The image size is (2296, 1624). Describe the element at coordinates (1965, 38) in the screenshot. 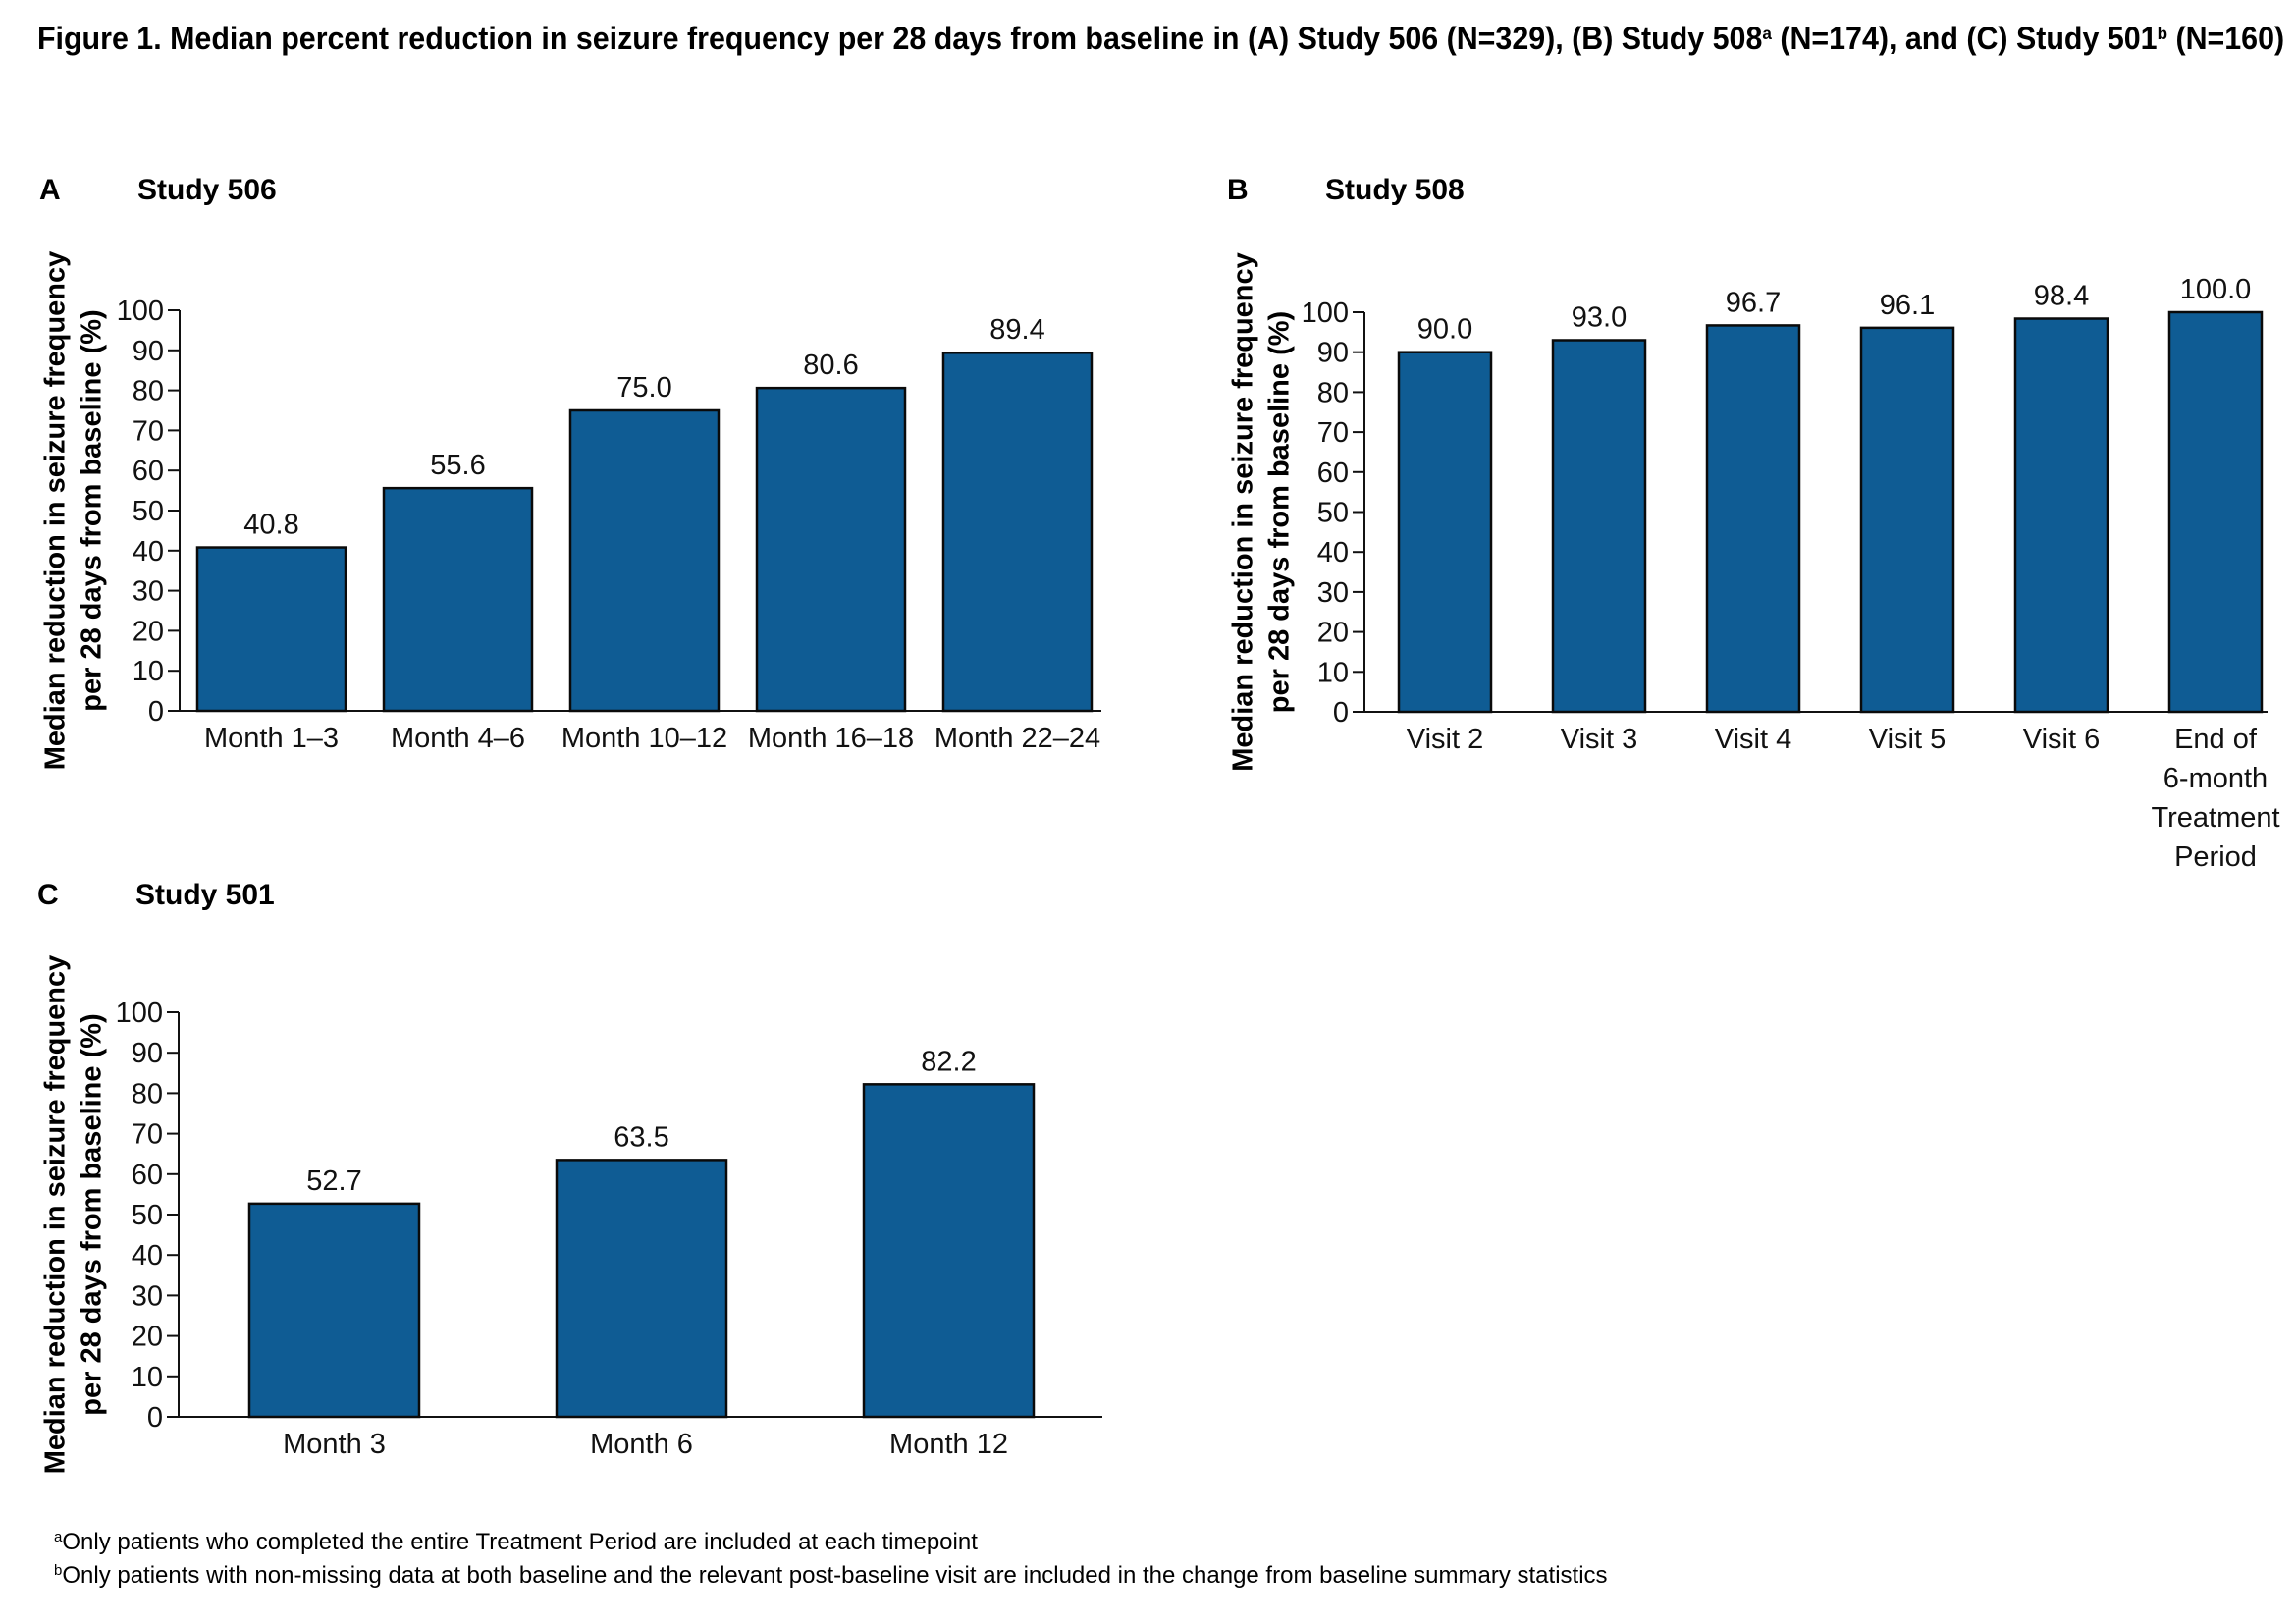

I see `title-text: (N=174), and (C) Study 501` at that location.